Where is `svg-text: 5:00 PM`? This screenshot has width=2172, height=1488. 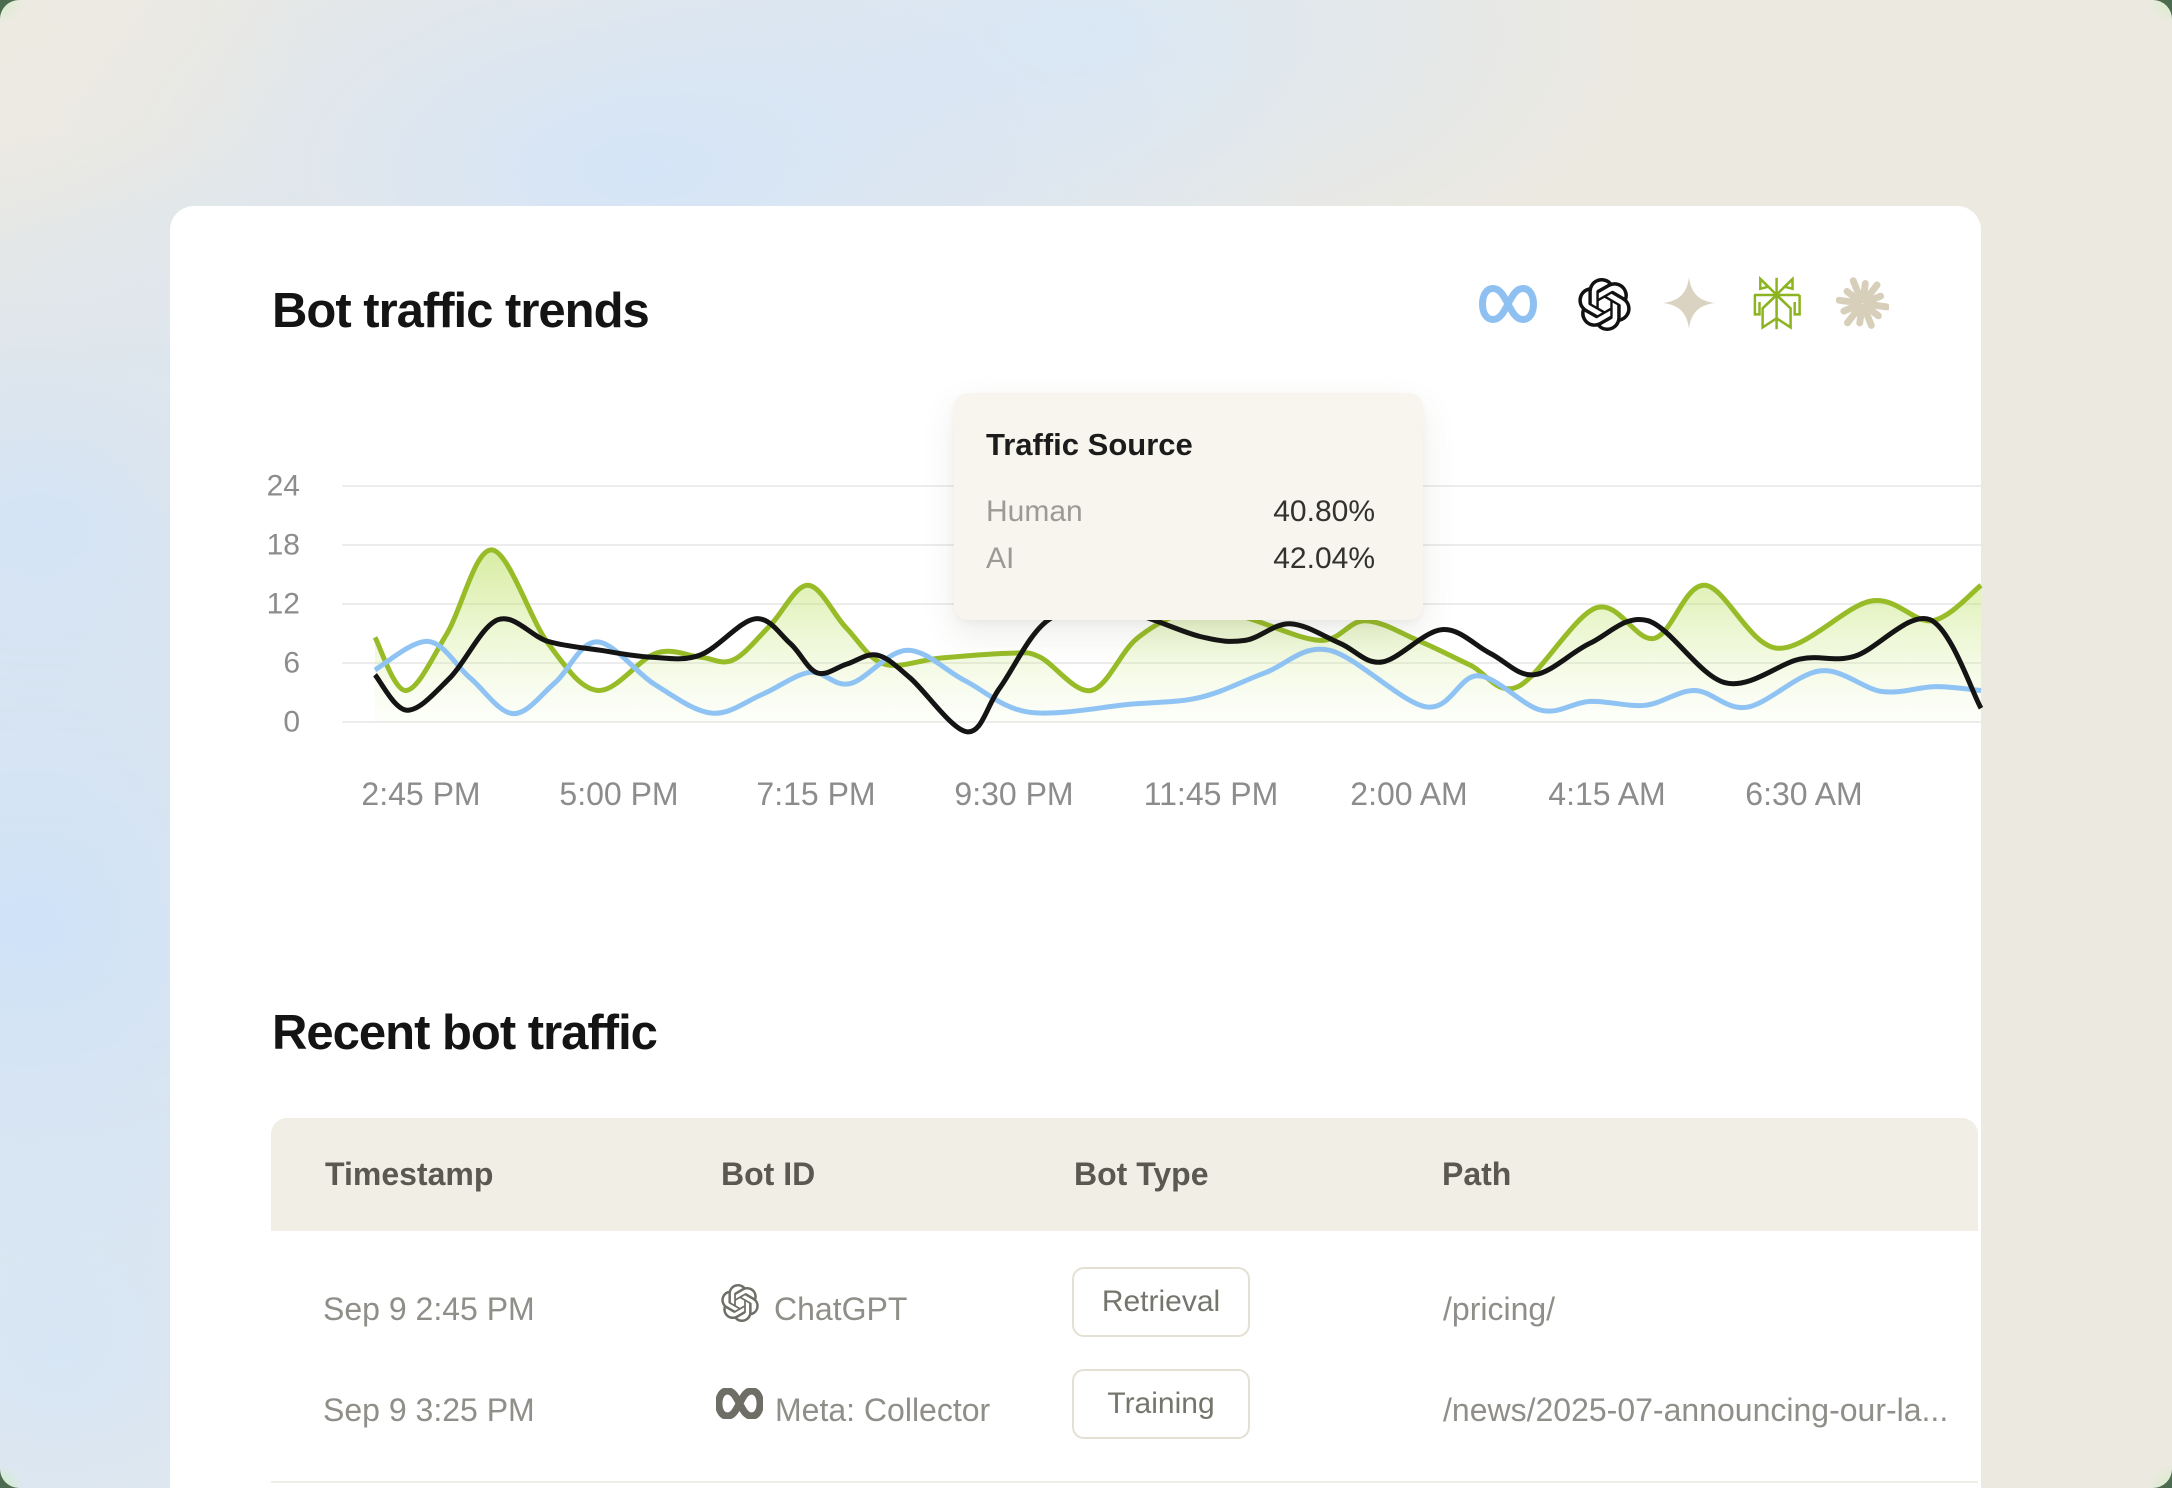 svg-text: 5:00 PM is located at coordinates (618, 794).